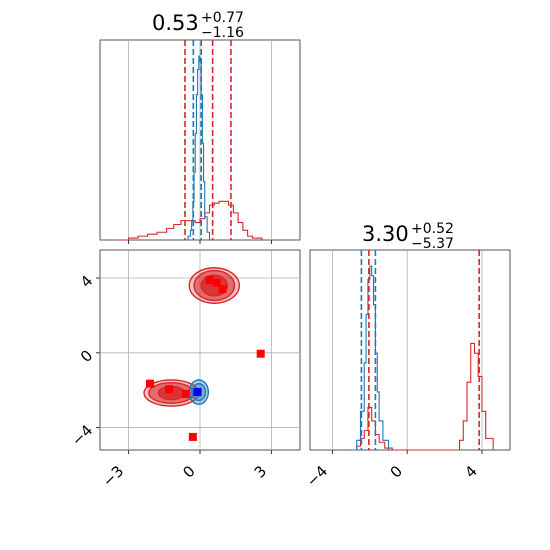 Image resolution: width=550 pixels, height=550 pixels. Describe the element at coordinates (175, 23) in the screenshot. I see `title-x-value: 0.53` at that location.